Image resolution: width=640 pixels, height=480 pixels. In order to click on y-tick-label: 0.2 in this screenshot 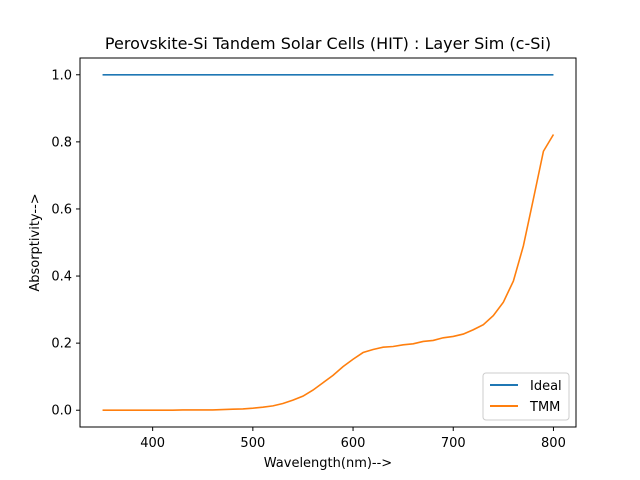, I will do `click(61, 344)`.